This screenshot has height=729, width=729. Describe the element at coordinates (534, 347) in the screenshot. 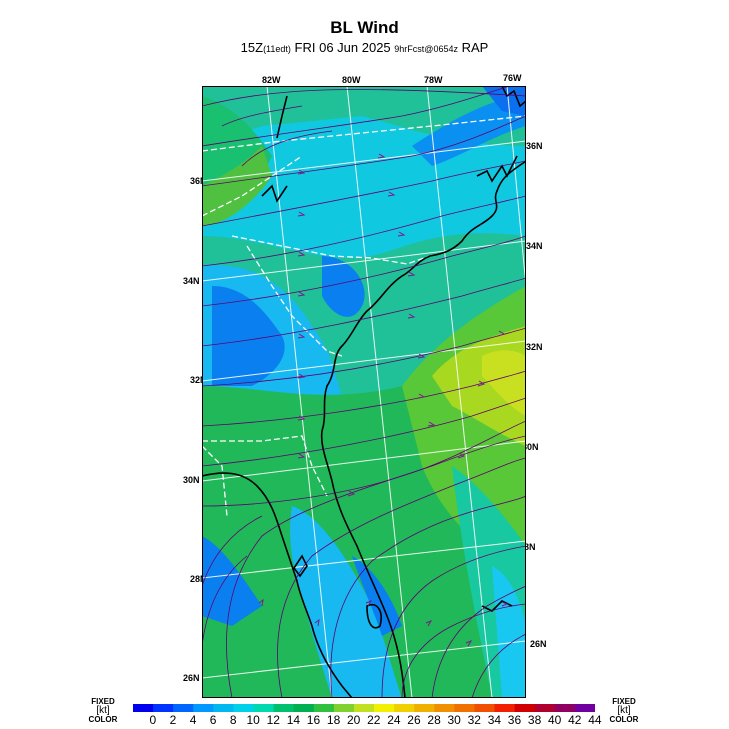

I see `lat-label-right-32n: 32N` at that location.